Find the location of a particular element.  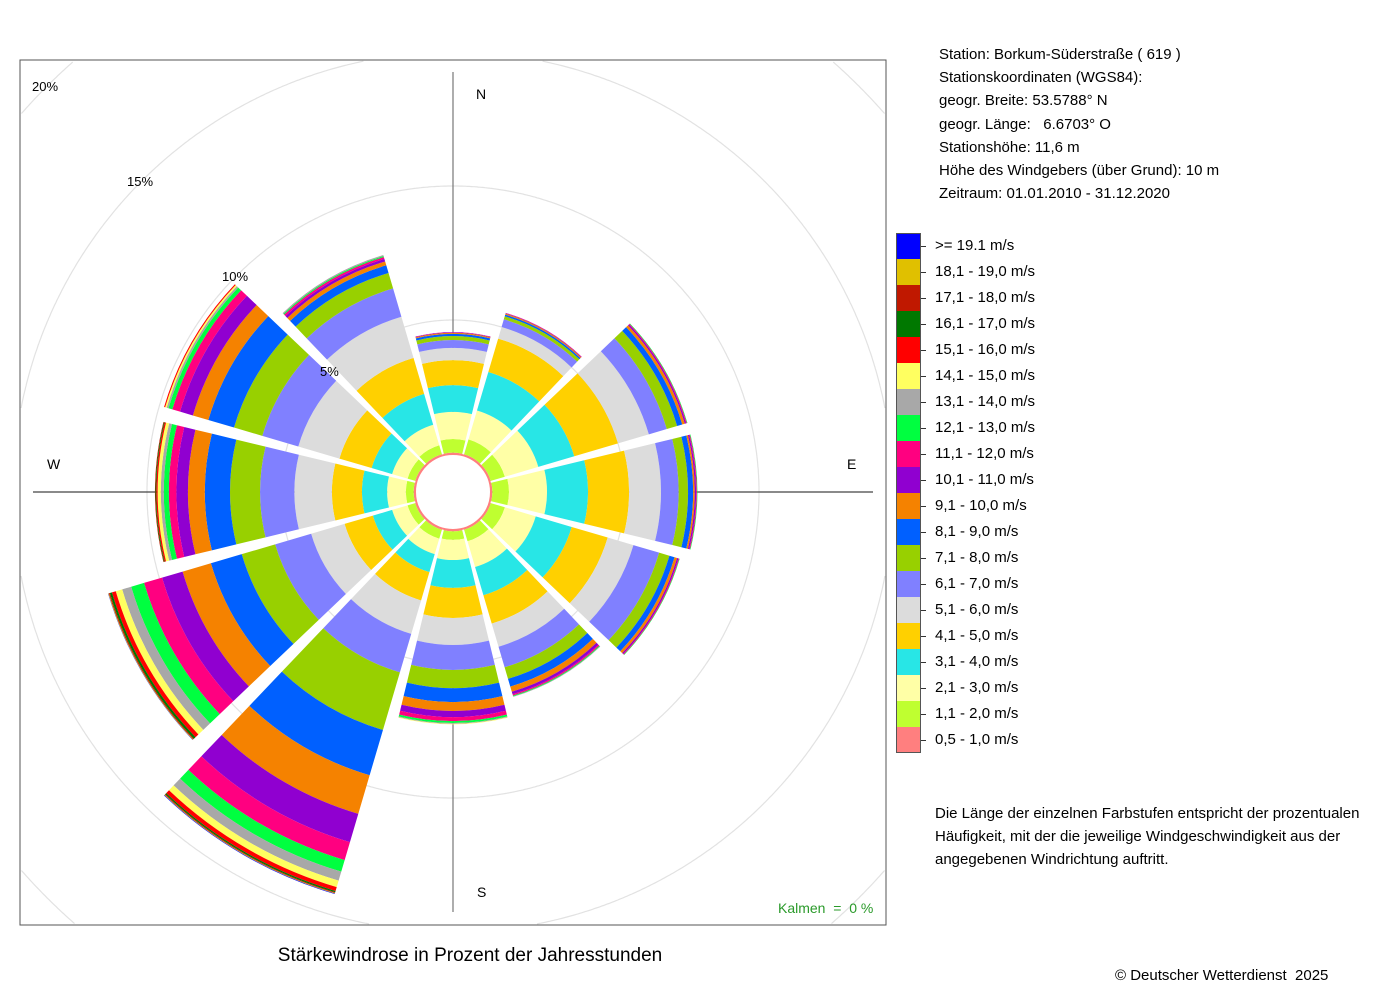

legend-label: 8,1 - 9,0 m/s is located at coordinates (977, 531).